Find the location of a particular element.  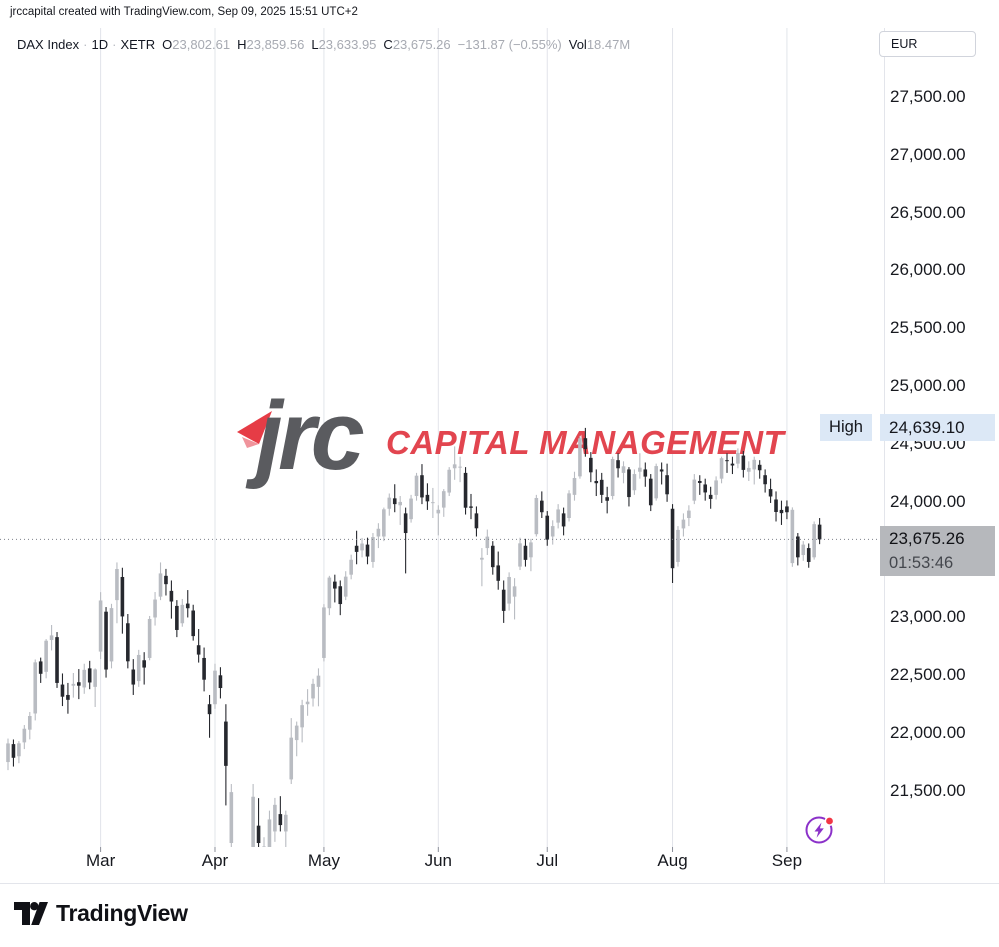

volume-label: Vol is located at coordinates (577, 44).